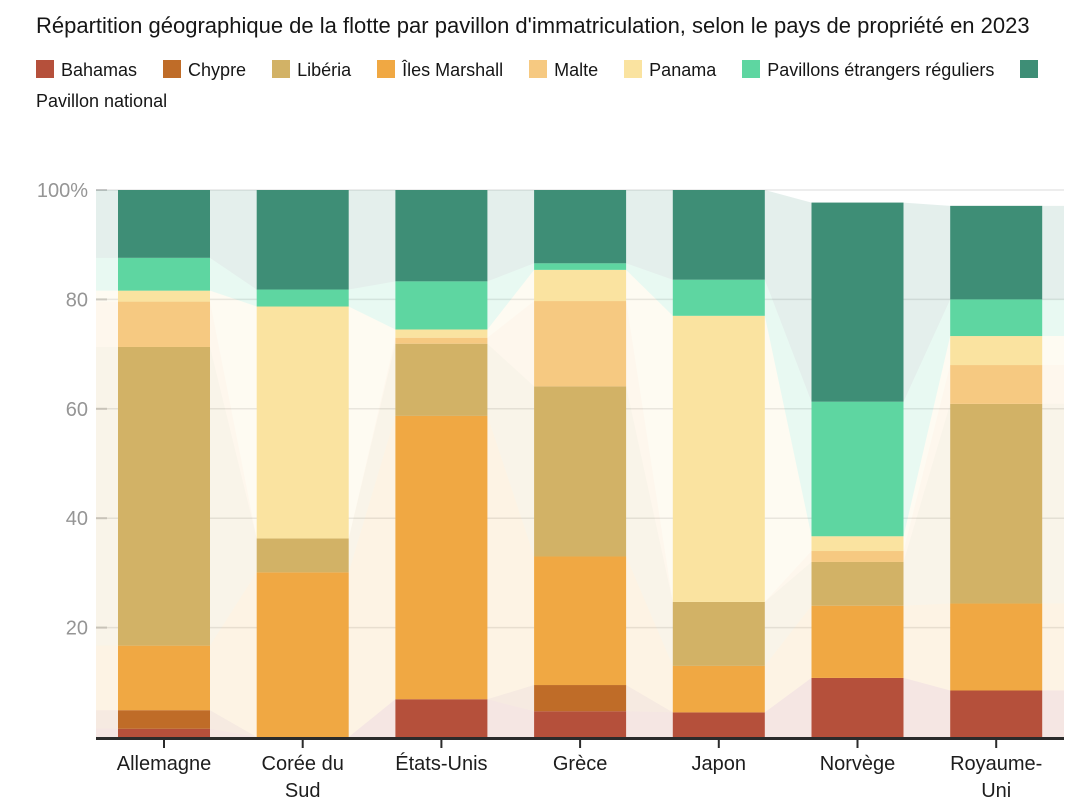  Describe the element at coordinates (881, 70) in the screenshot. I see `legend-label: Pavillons étrangers réguliers` at that location.